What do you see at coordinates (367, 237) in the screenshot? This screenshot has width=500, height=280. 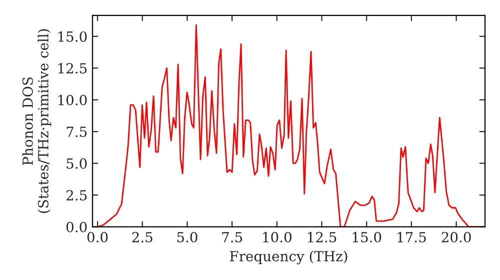 I see `x-tick-label: 15.0` at bounding box center [367, 237].